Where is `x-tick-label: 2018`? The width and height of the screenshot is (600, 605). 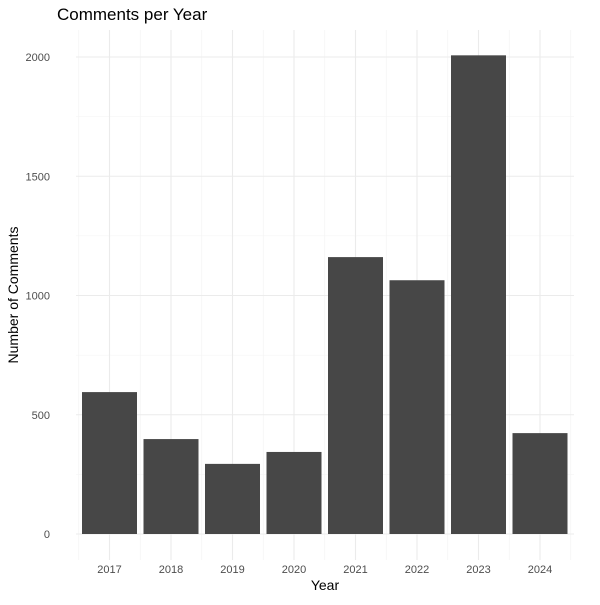 x-tick-label: 2018 is located at coordinates (171, 570).